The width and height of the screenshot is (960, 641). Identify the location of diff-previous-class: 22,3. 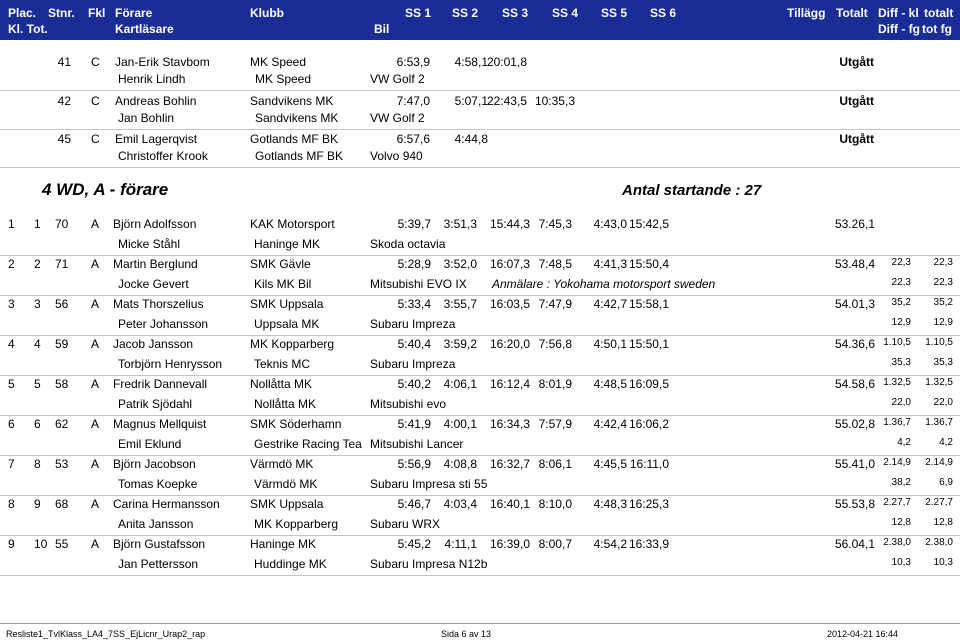
(901, 282).